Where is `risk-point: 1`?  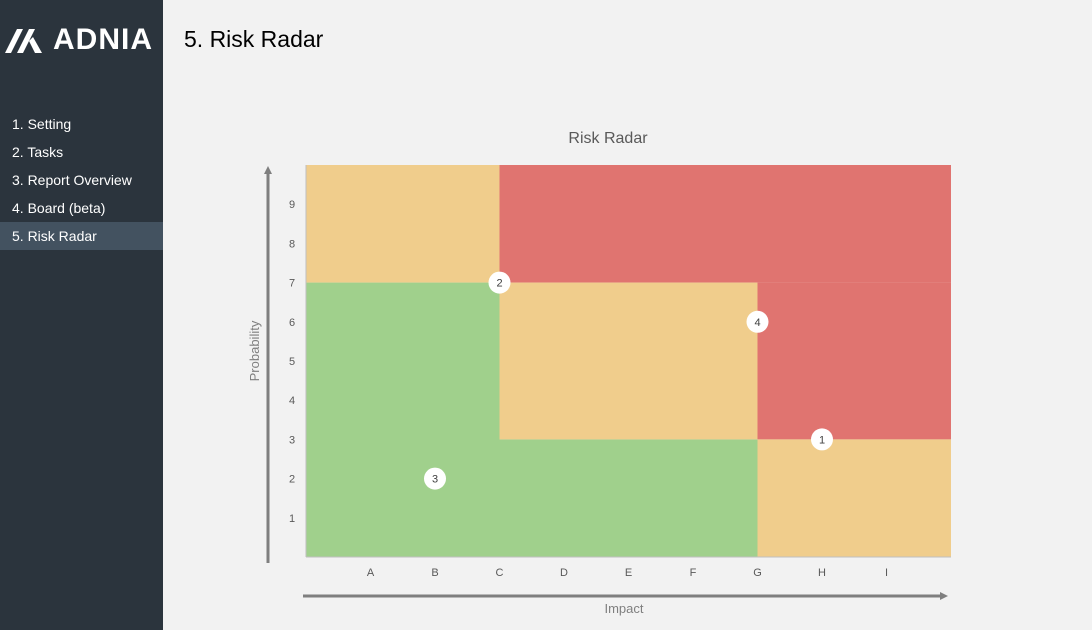 risk-point: 1 is located at coordinates (822, 439).